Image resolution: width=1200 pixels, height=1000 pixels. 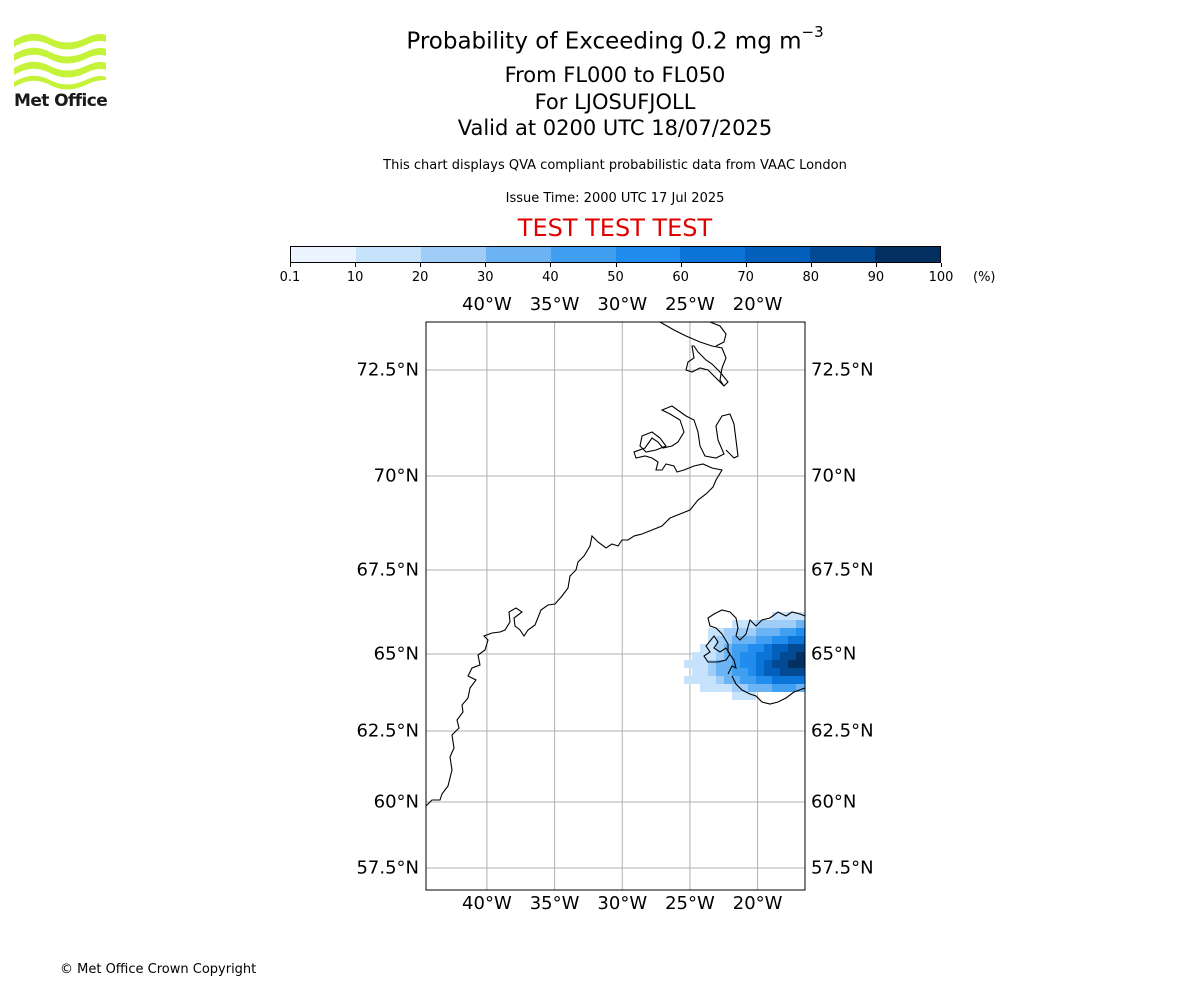 What do you see at coordinates (615, 75) in the screenshot?
I see `flight-level-range: From FL000 to FL050` at bounding box center [615, 75].